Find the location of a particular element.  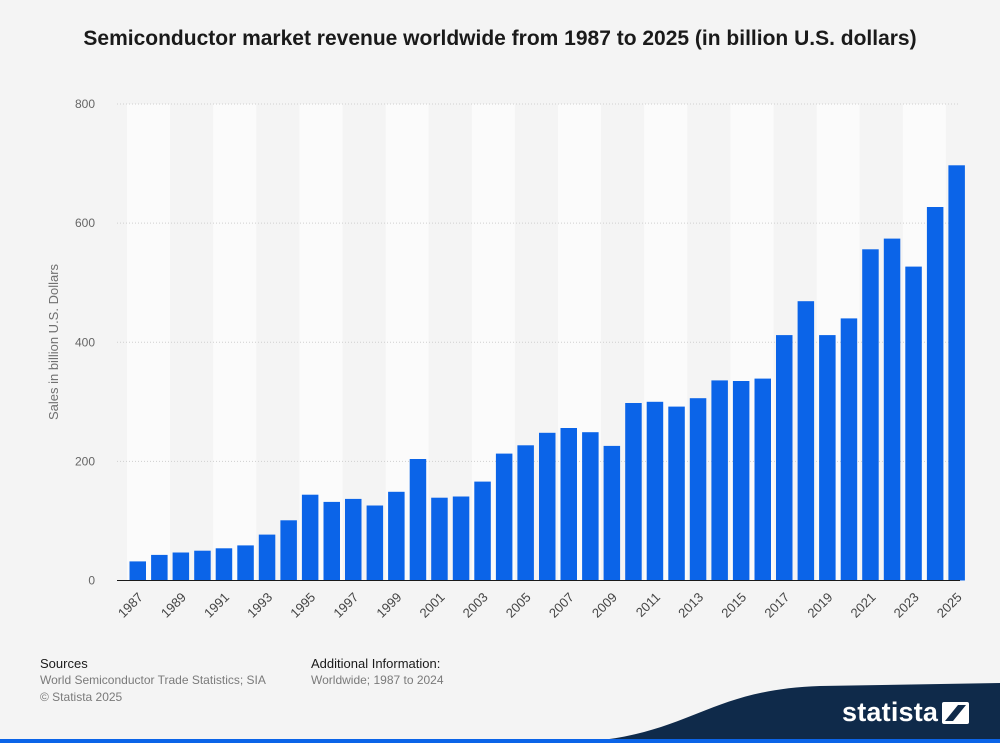

bar-2010 is located at coordinates (633, 492).